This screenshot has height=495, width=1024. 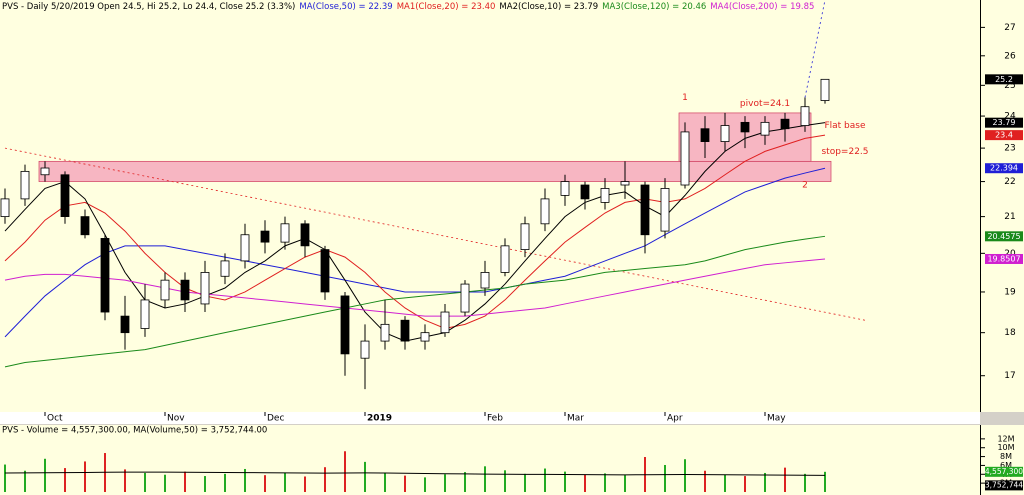 I want to click on volume-ma, so click(x=415, y=473).